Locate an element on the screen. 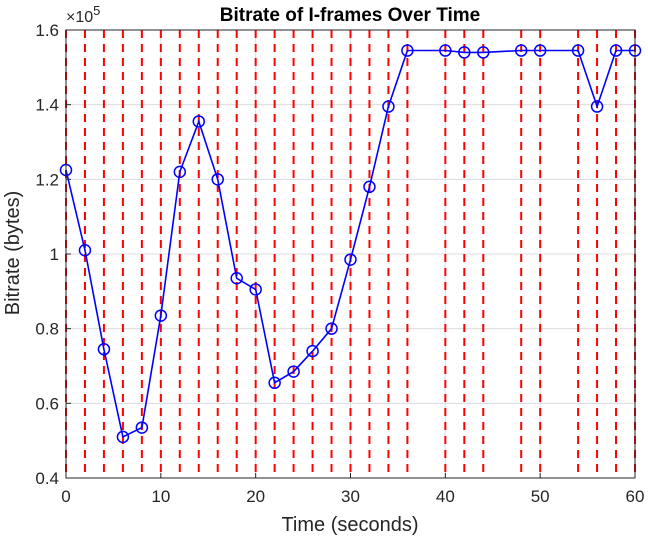 The width and height of the screenshot is (648, 539). y-axis-label: Bitrate (bytes) is located at coordinates (13, 253).